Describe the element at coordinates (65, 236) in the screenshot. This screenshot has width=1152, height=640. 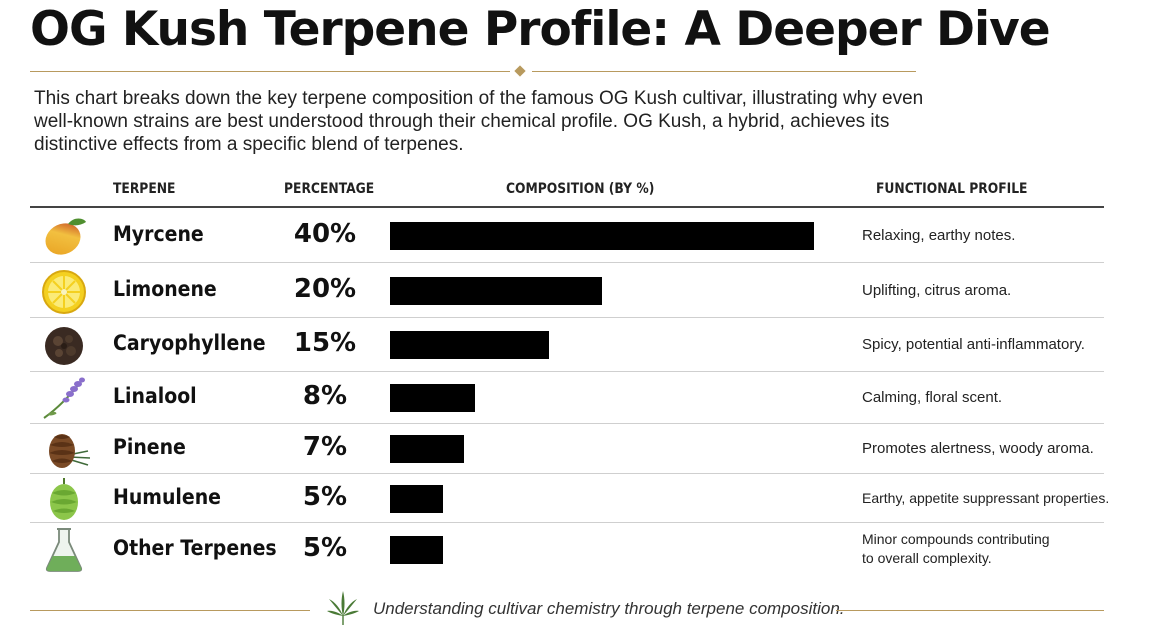
I see `mango-icon` at that location.